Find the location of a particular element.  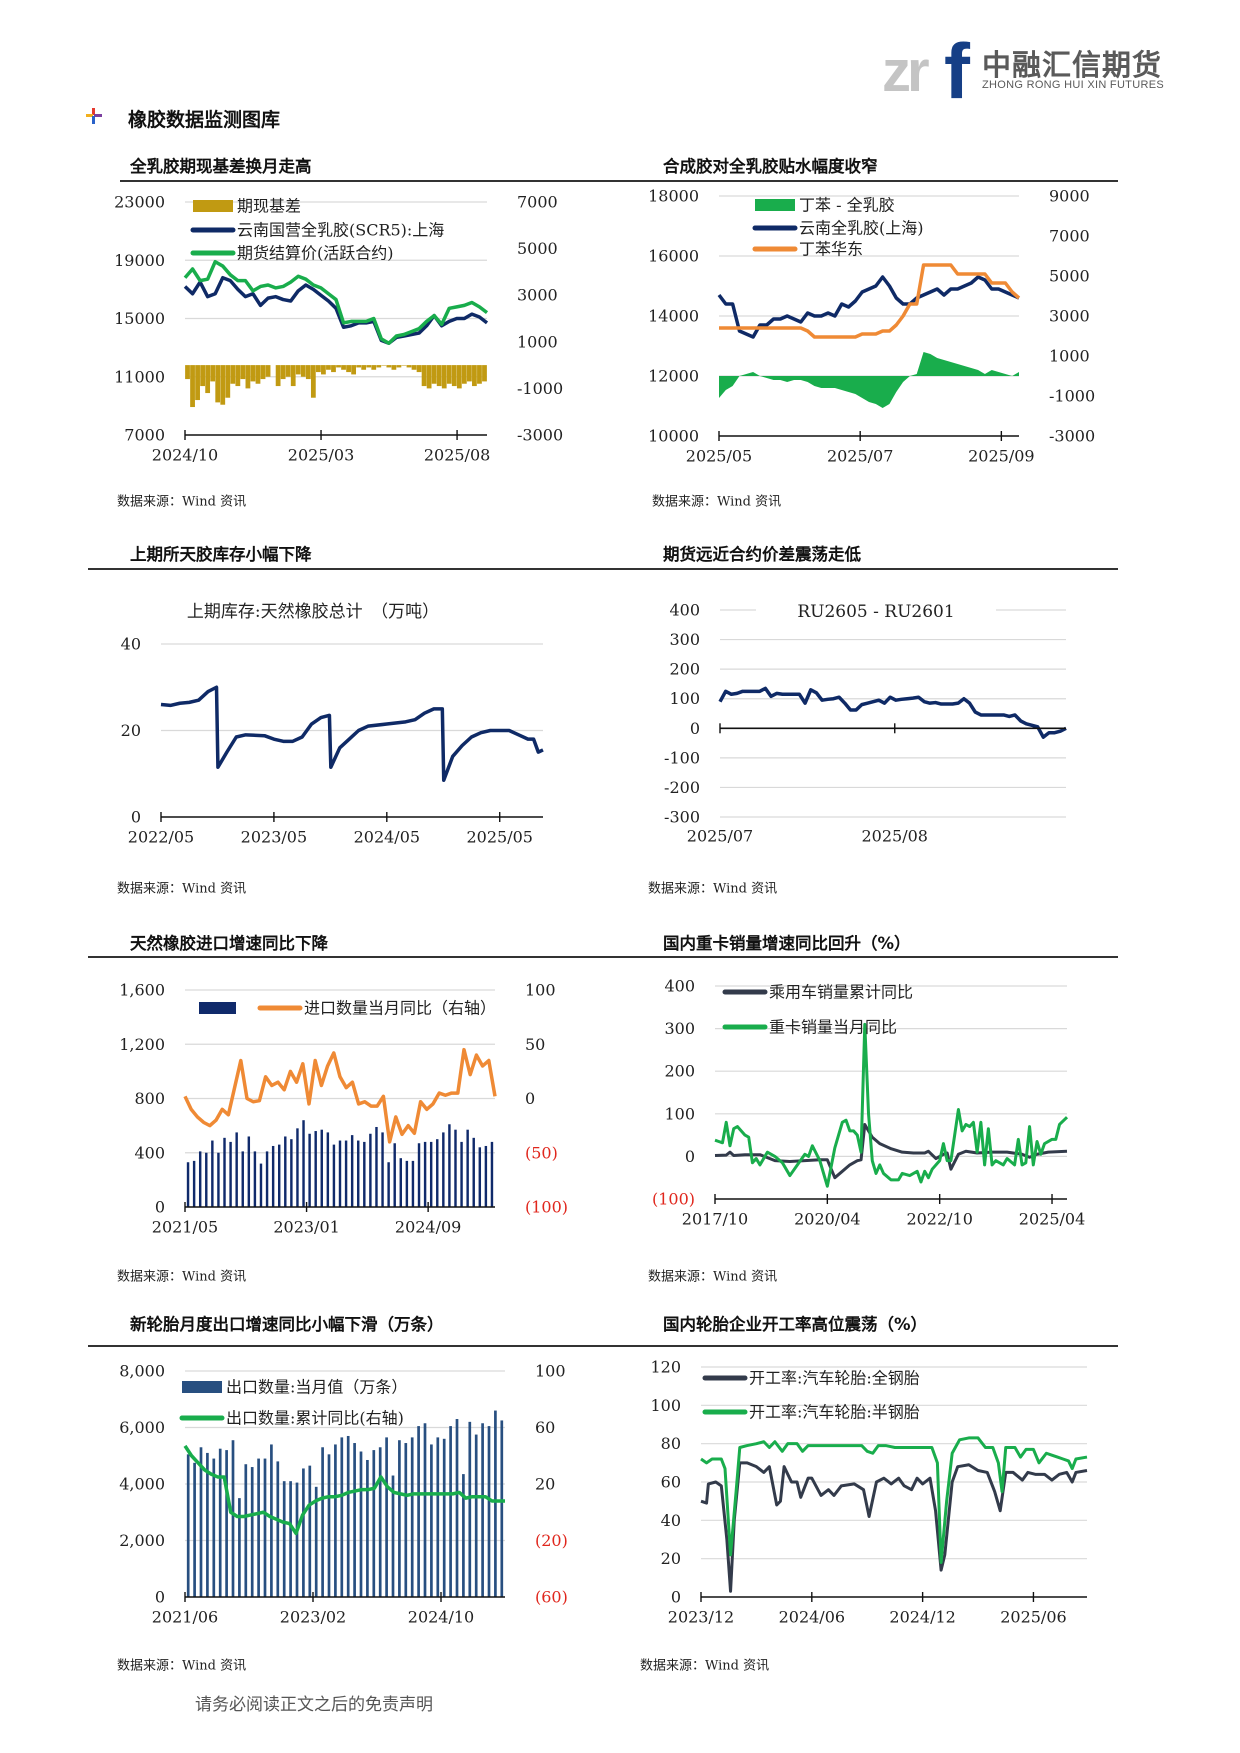

x-axis-label: 2025/04 is located at coordinates (1052, 1219).